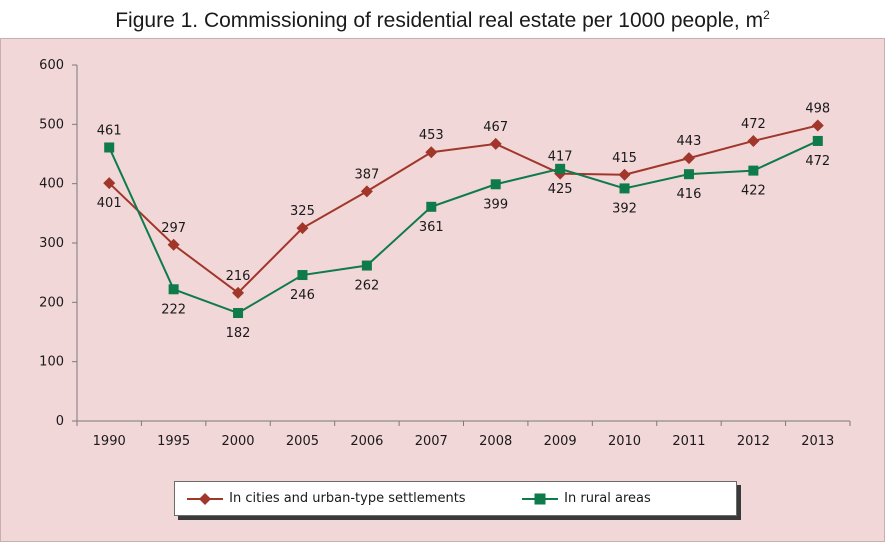 The height and width of the screenshot is (542, 885). I want to click on x-tick-label: 2005, so click(302, 441).